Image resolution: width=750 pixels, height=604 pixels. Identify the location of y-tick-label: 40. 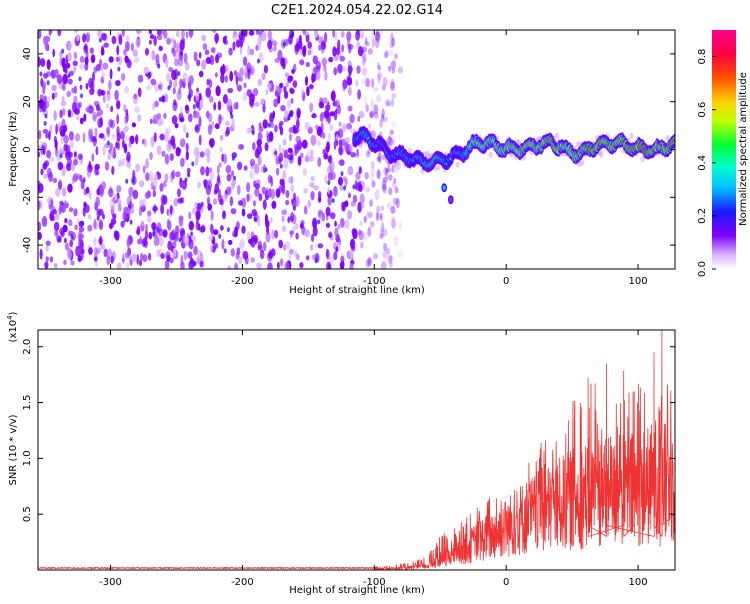
(27, 54).